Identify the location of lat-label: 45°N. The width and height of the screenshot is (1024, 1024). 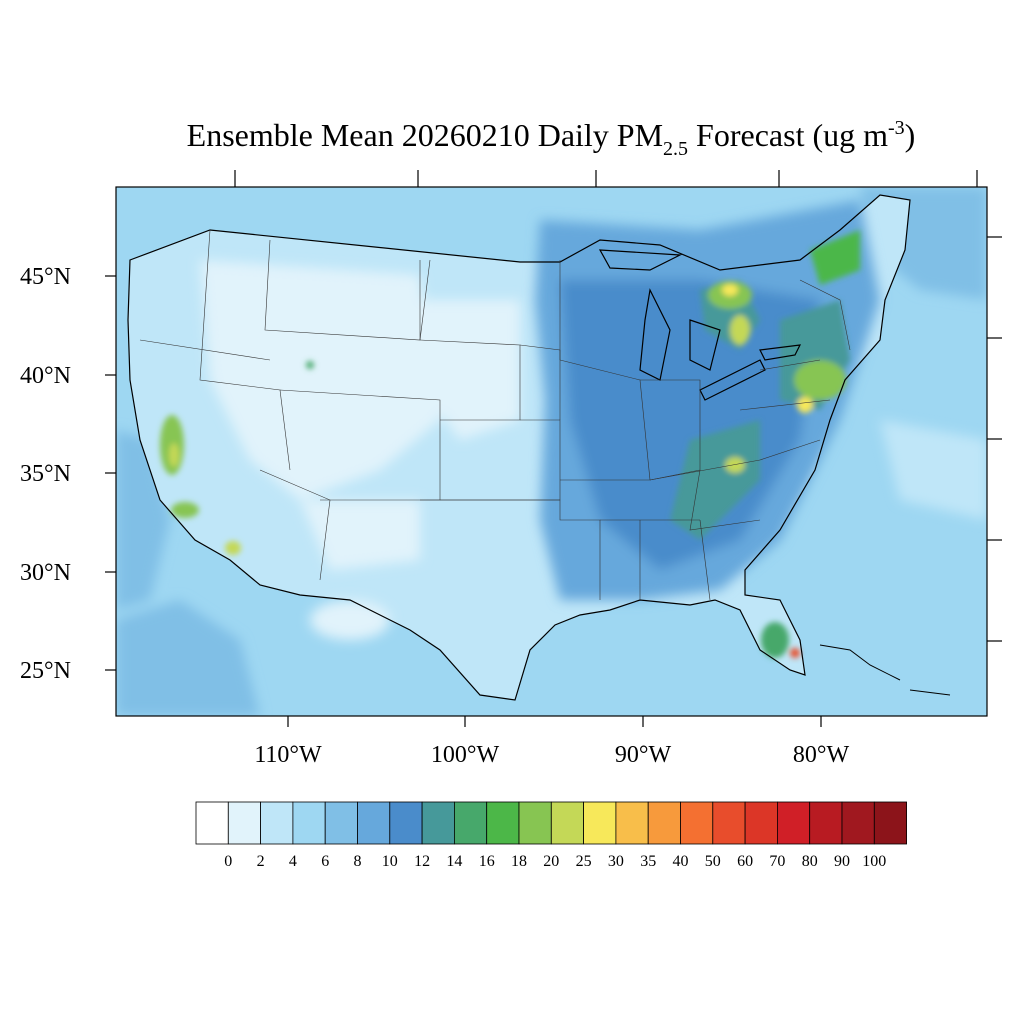
(45, 277).